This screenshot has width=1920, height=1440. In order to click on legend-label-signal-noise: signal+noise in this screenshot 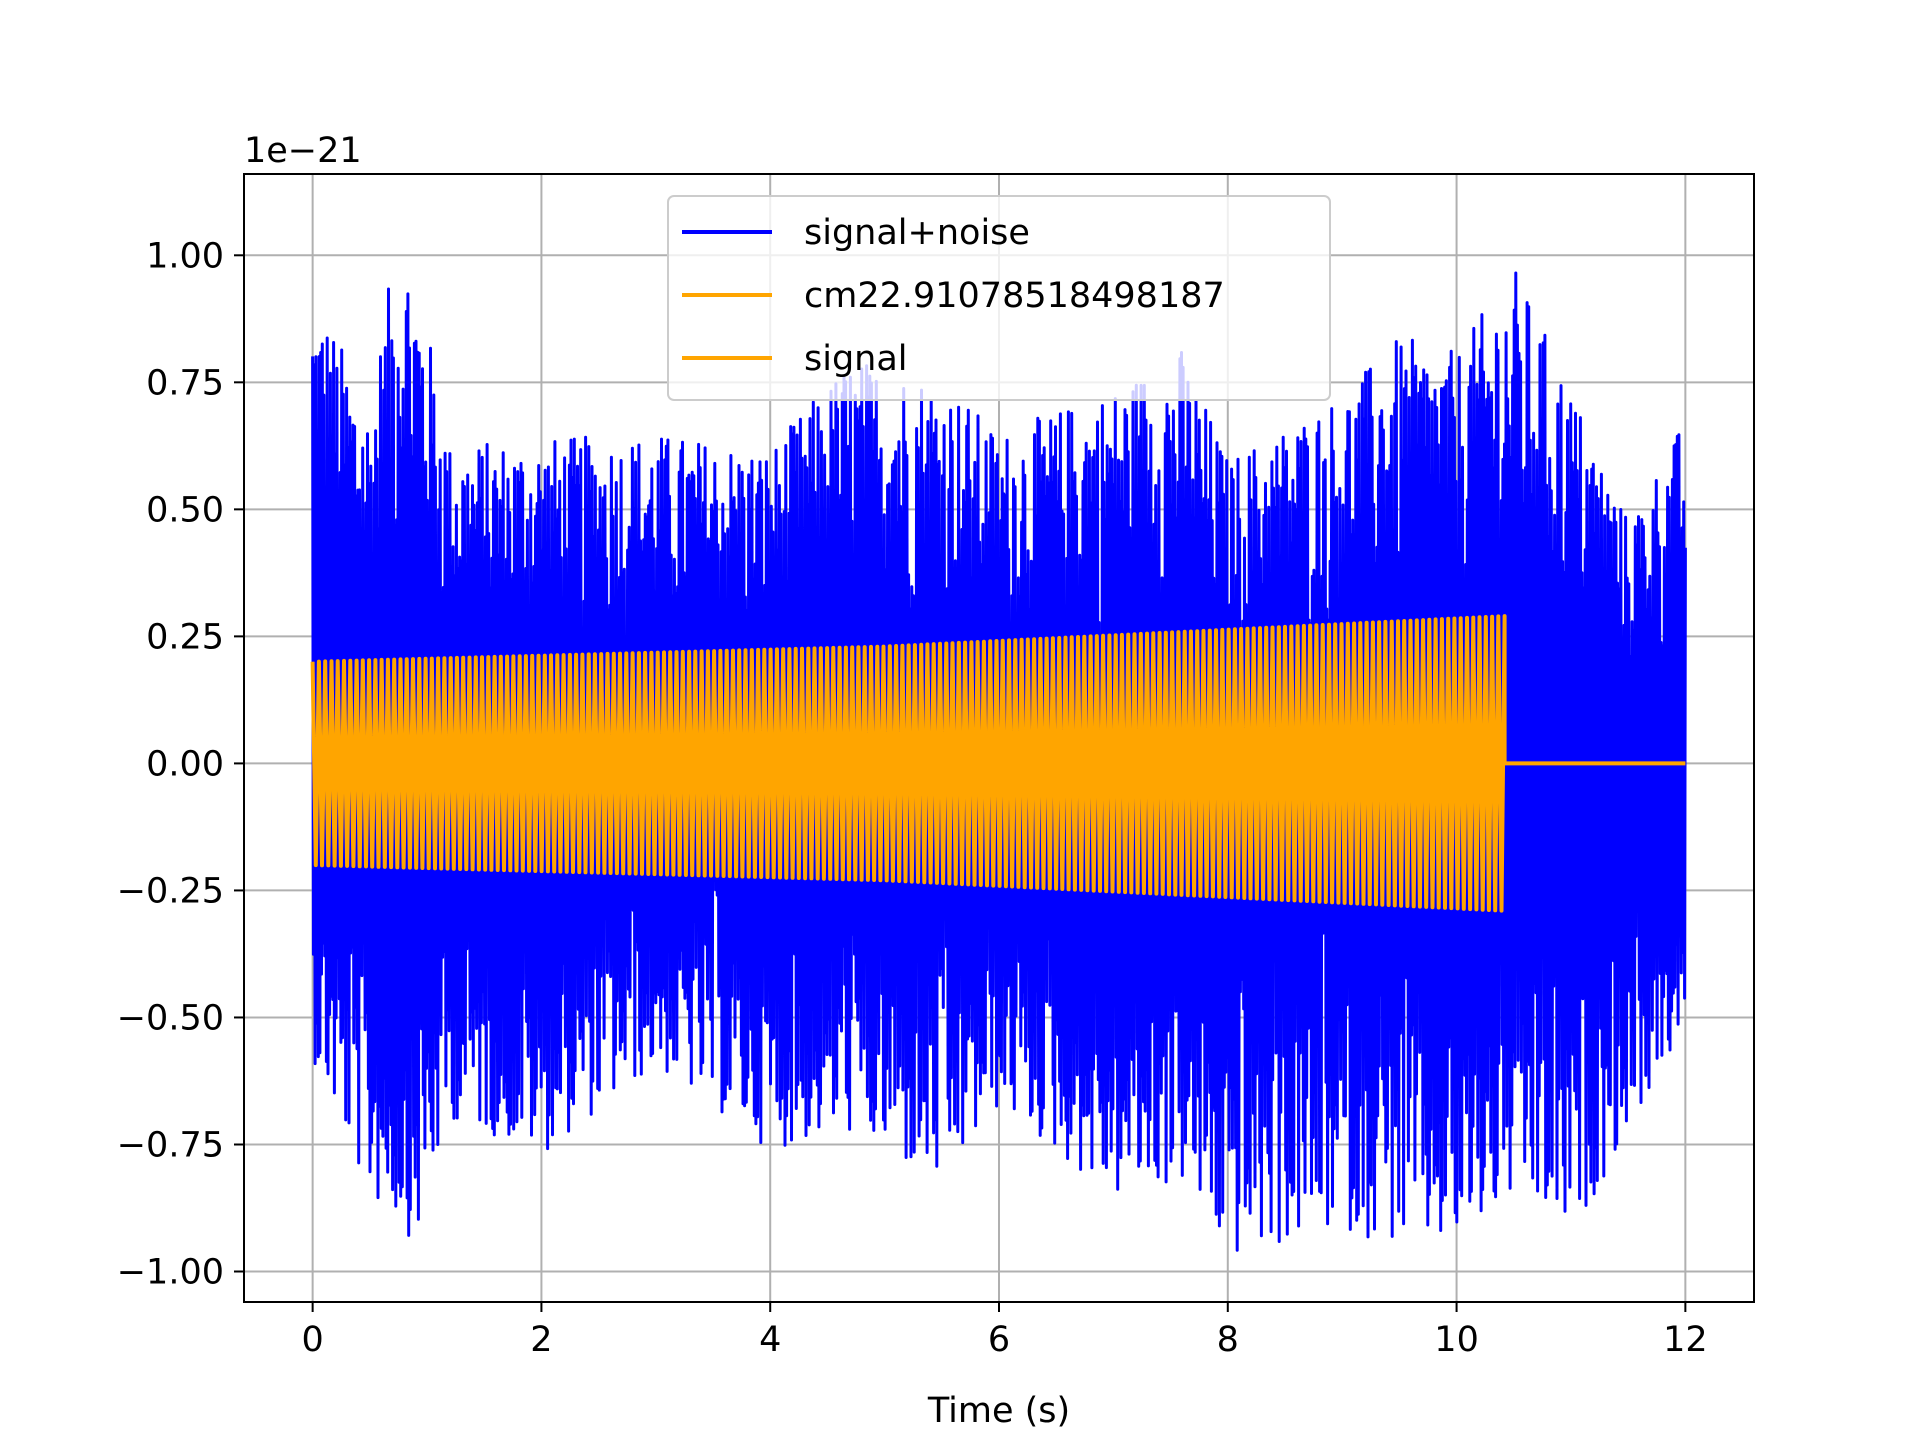, I will do `click(917, 233)`.